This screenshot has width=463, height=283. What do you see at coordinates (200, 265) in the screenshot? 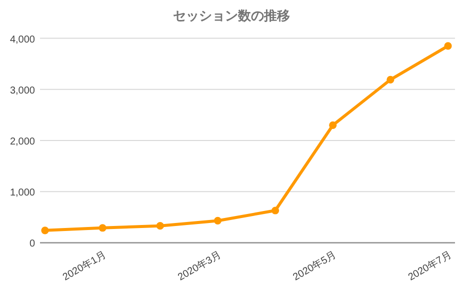
I see `x-tick-label: 2020年3月` at bounding box center [200, 265].